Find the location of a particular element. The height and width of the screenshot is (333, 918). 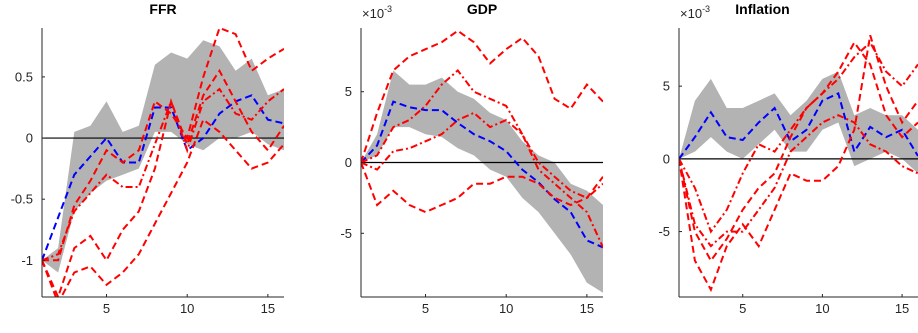

chart-title-1: GDP is located at coordinates (482, 9).